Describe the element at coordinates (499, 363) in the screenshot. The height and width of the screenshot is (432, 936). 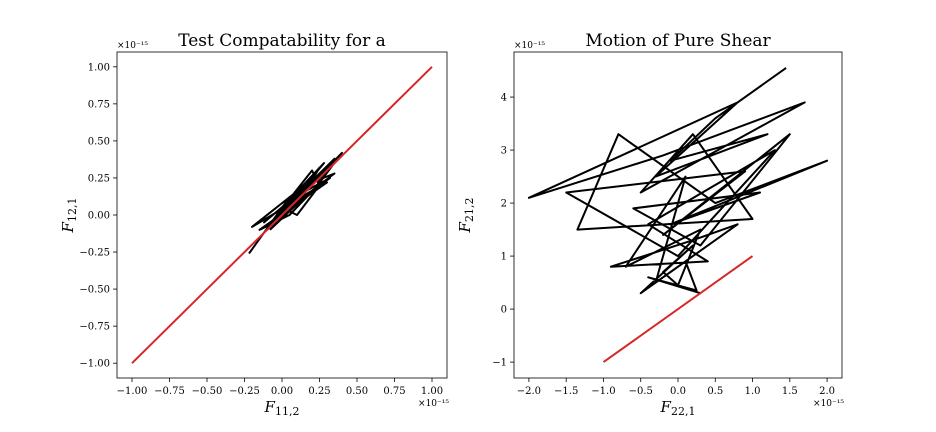
I see `y-tick-label: −1` at that location.